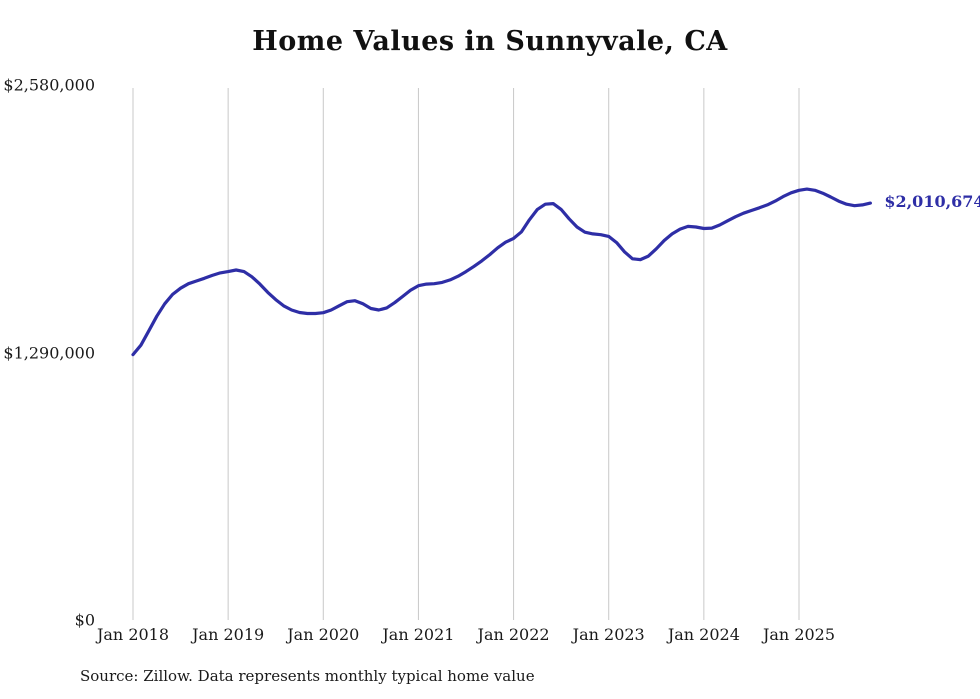 The image size is (980, 699). Describe the element at coordinates (932, 202) in the screenshot. I see `latest-value-label: $2,010,674` at that location.